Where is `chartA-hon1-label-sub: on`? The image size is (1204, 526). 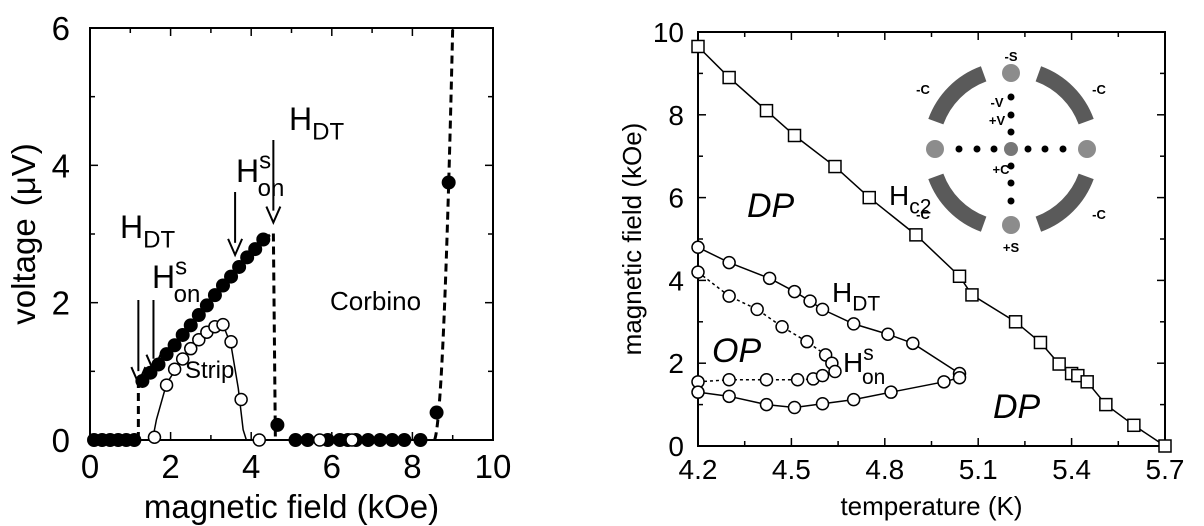
chartA-hon1-label-sub: on is located at coordinates (187, 294).